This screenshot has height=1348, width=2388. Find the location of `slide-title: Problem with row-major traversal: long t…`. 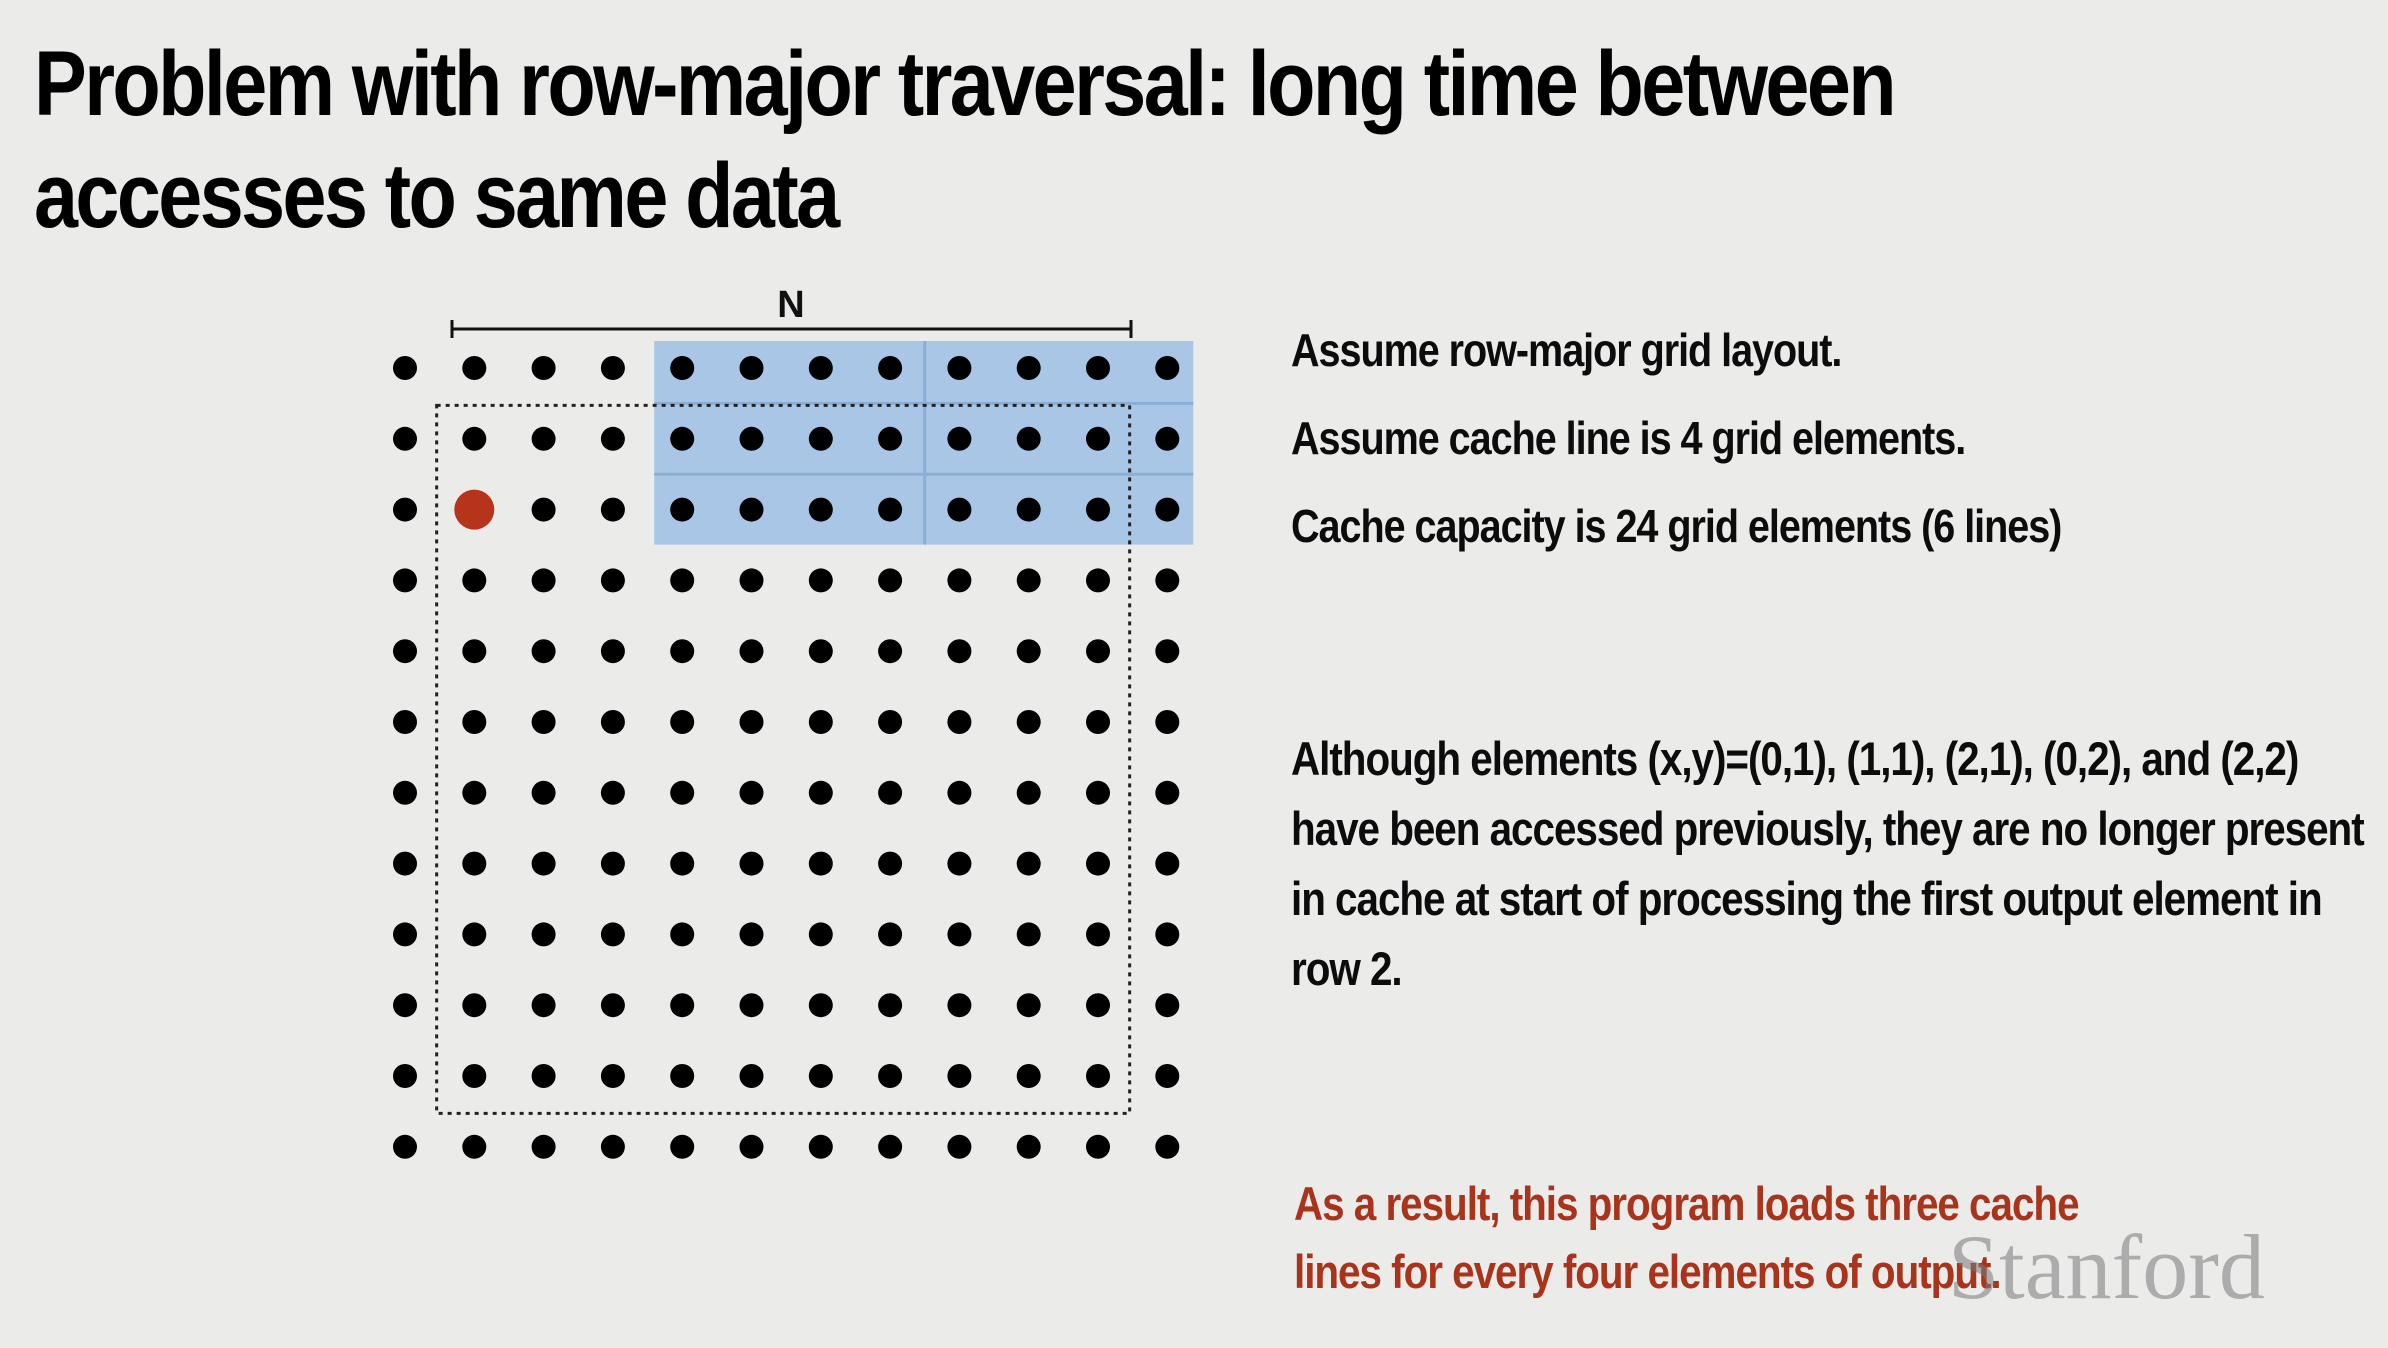

slide-title: Problem with row-major traversal: long t… is located at coordinates (965, 140).